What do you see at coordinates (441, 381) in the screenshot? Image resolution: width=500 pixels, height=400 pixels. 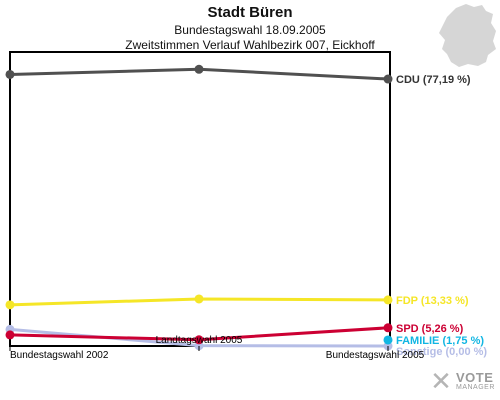 I see `vote-manager-logo-icon: ✕` at bounding box center [441, 381].